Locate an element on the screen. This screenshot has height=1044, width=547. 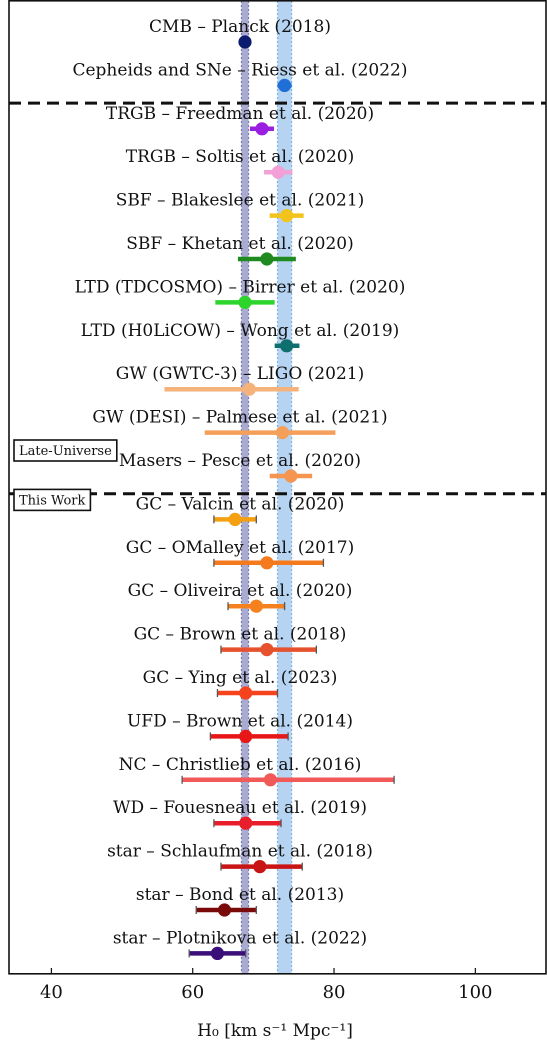
measurement-row: LTD (TDCOSMO) – Birrer et al. (2020) is located at coordinates (240, 293).